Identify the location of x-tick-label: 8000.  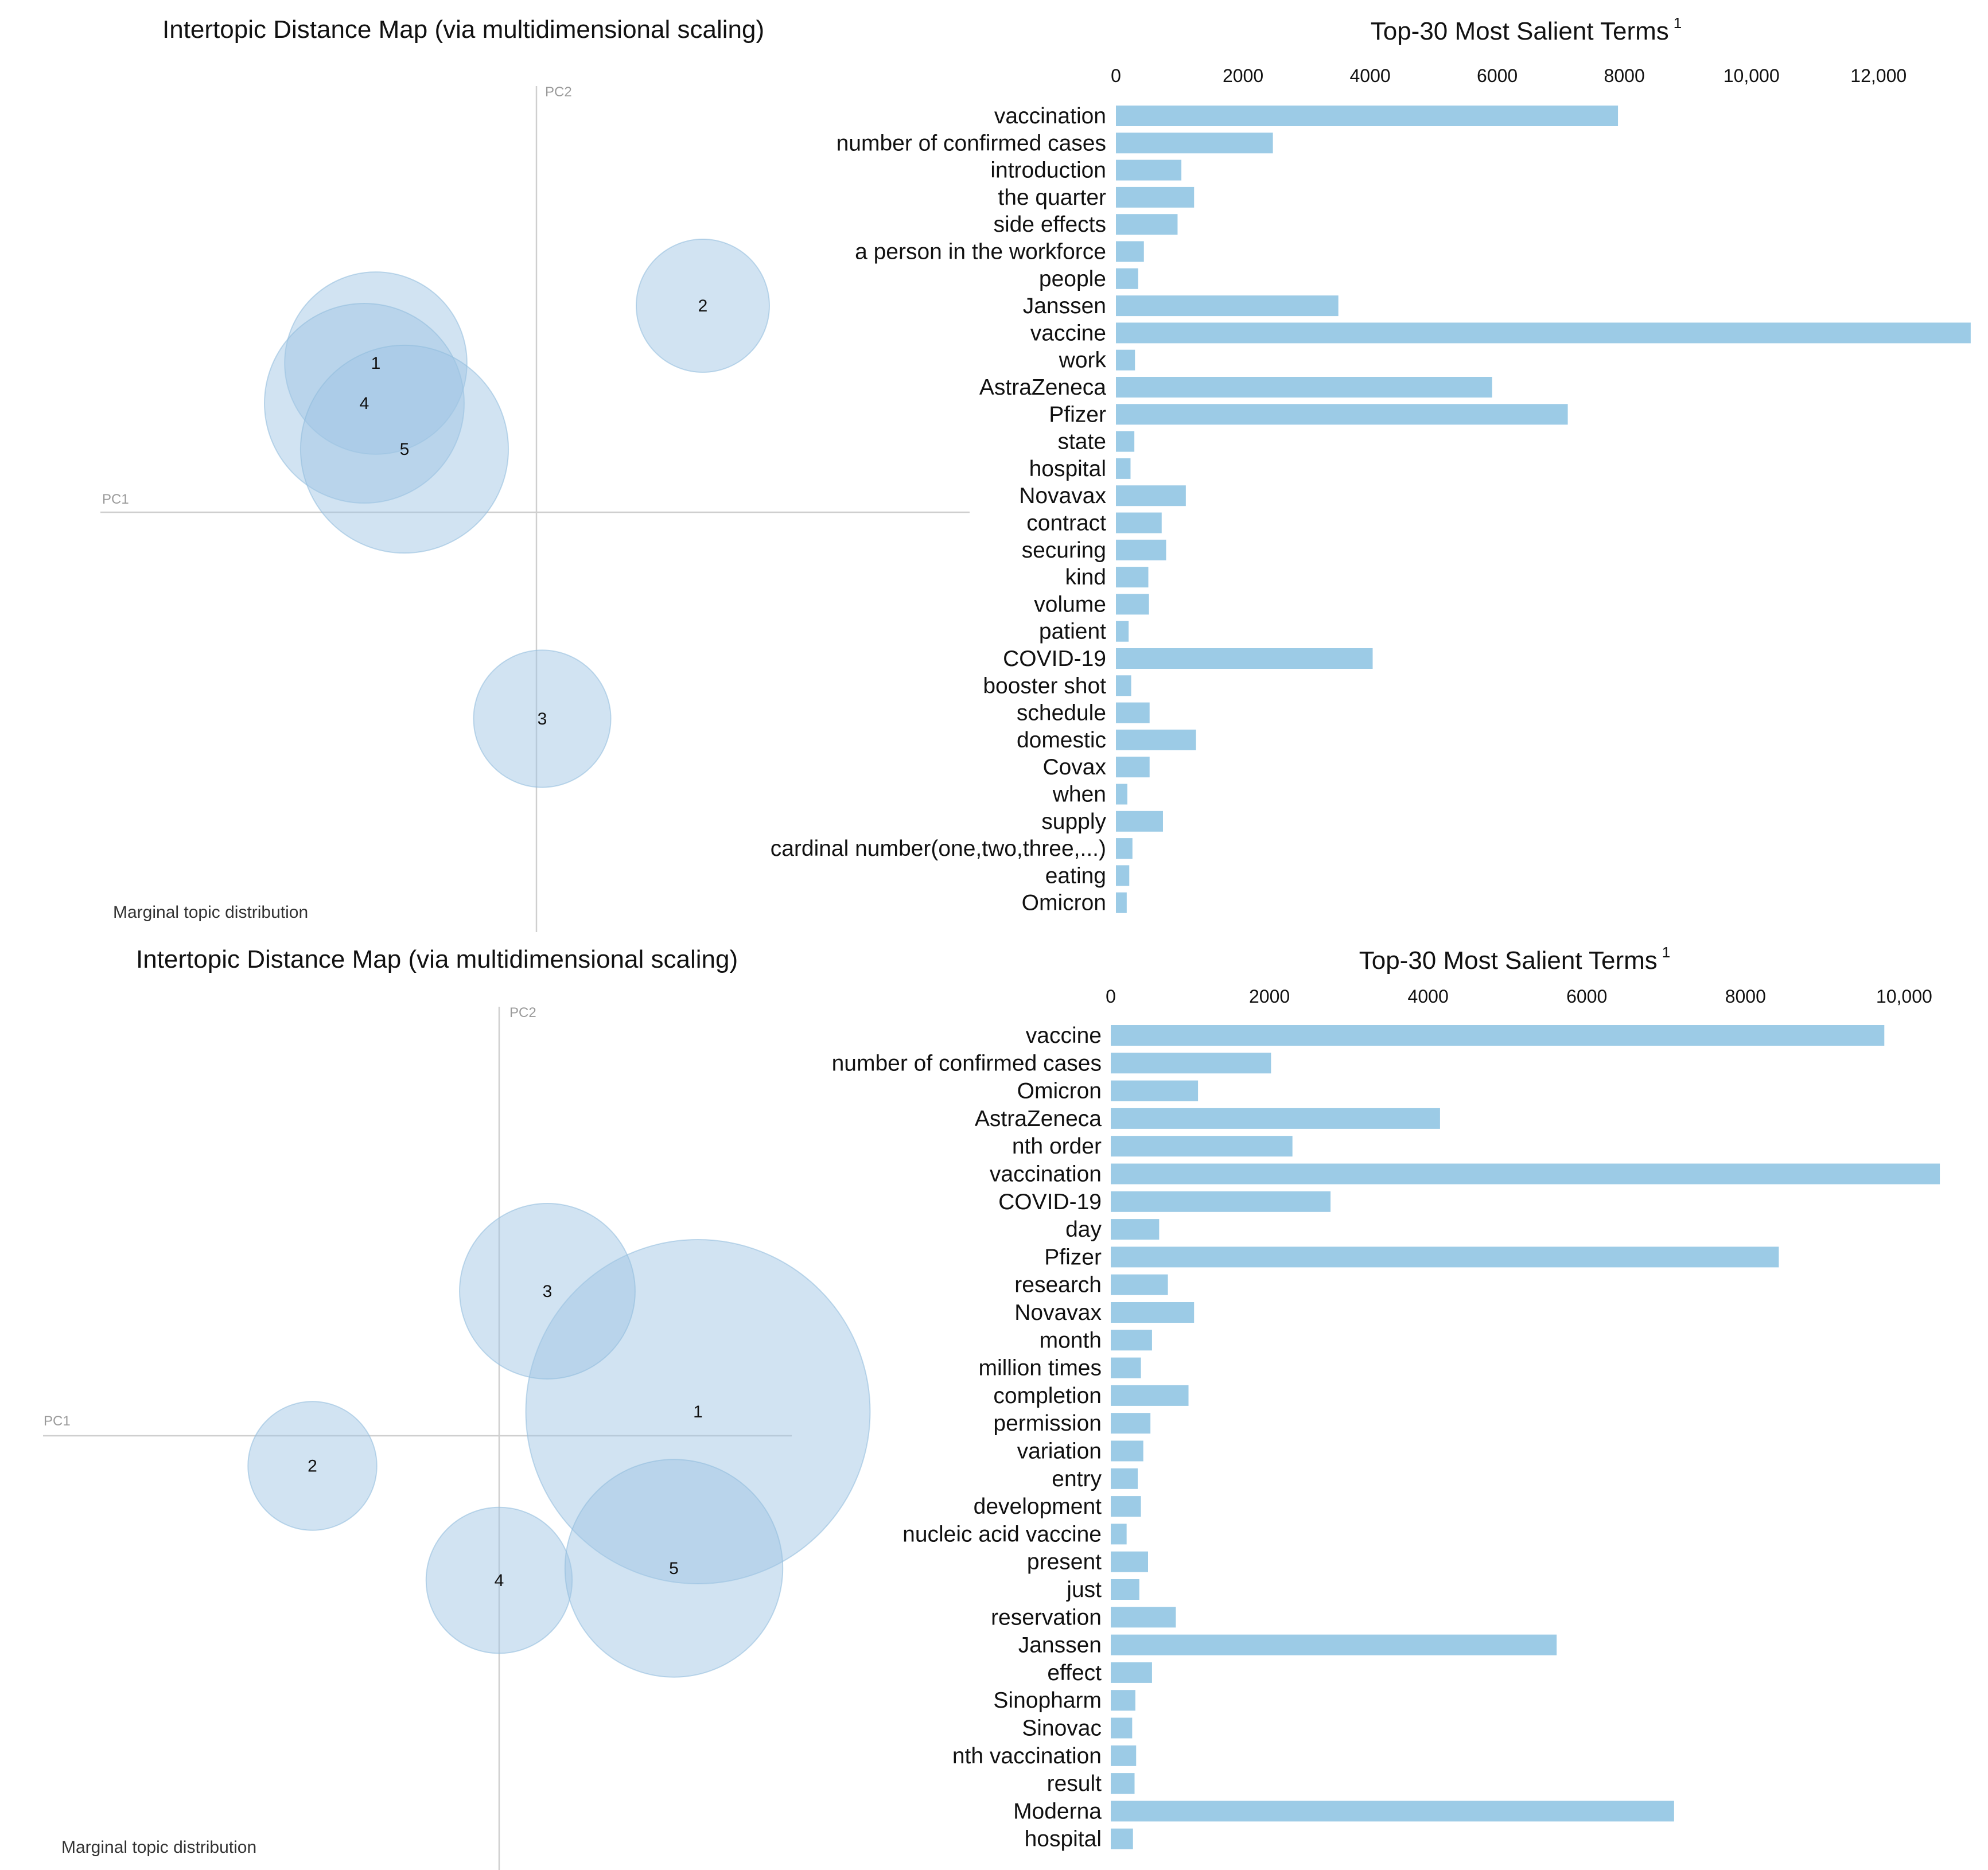
(1745, 996).